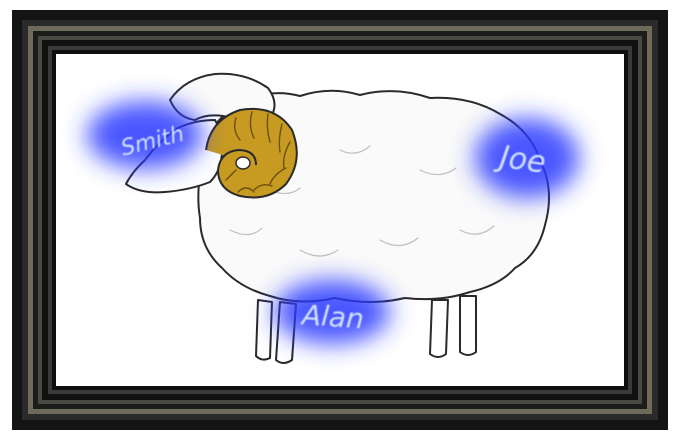  What do you see at coordinates (520, 160) in the screenshot?
I see `label-joe: Joe` at bounding box center [520, 160].